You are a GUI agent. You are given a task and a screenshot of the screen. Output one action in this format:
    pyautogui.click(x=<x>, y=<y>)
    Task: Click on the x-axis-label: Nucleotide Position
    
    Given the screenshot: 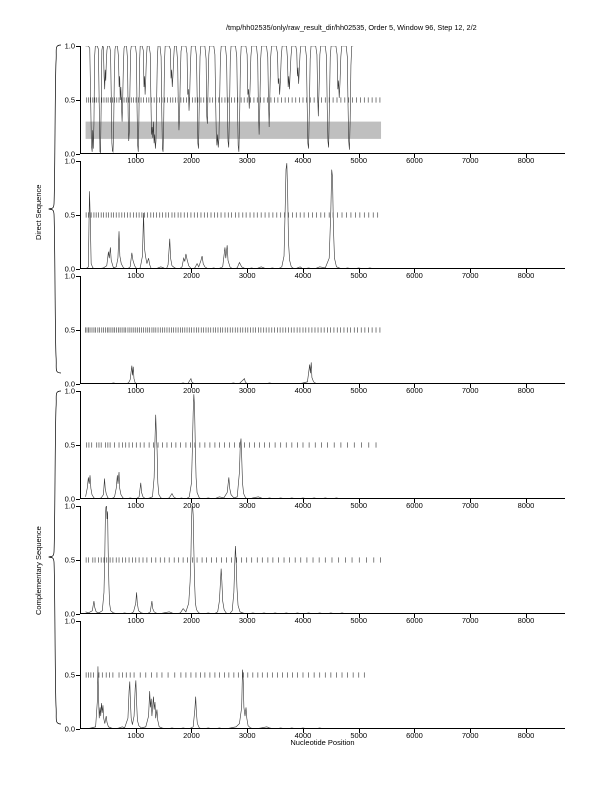 What is the action you would take?
    pyautogui.click(x=322, y=742)
    